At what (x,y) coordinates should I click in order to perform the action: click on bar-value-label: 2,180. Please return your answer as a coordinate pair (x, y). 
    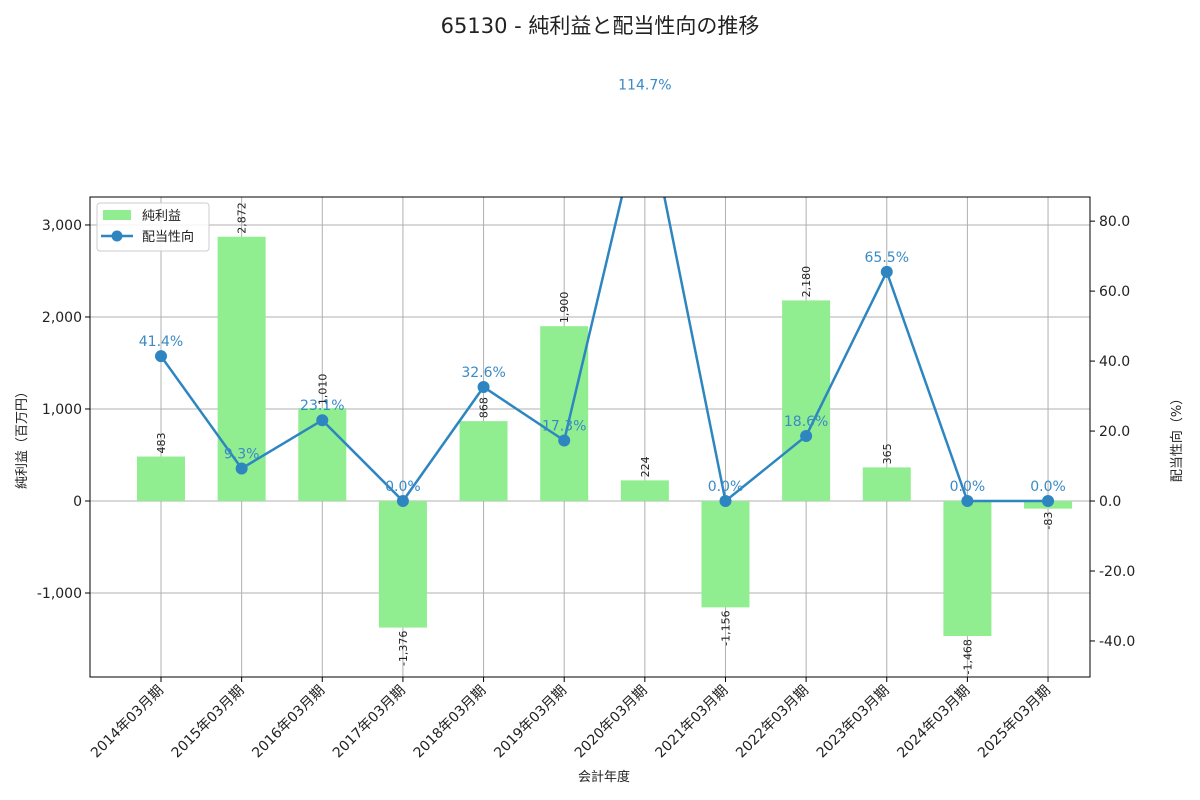
    Looking at the image, I should click on (806, 282).